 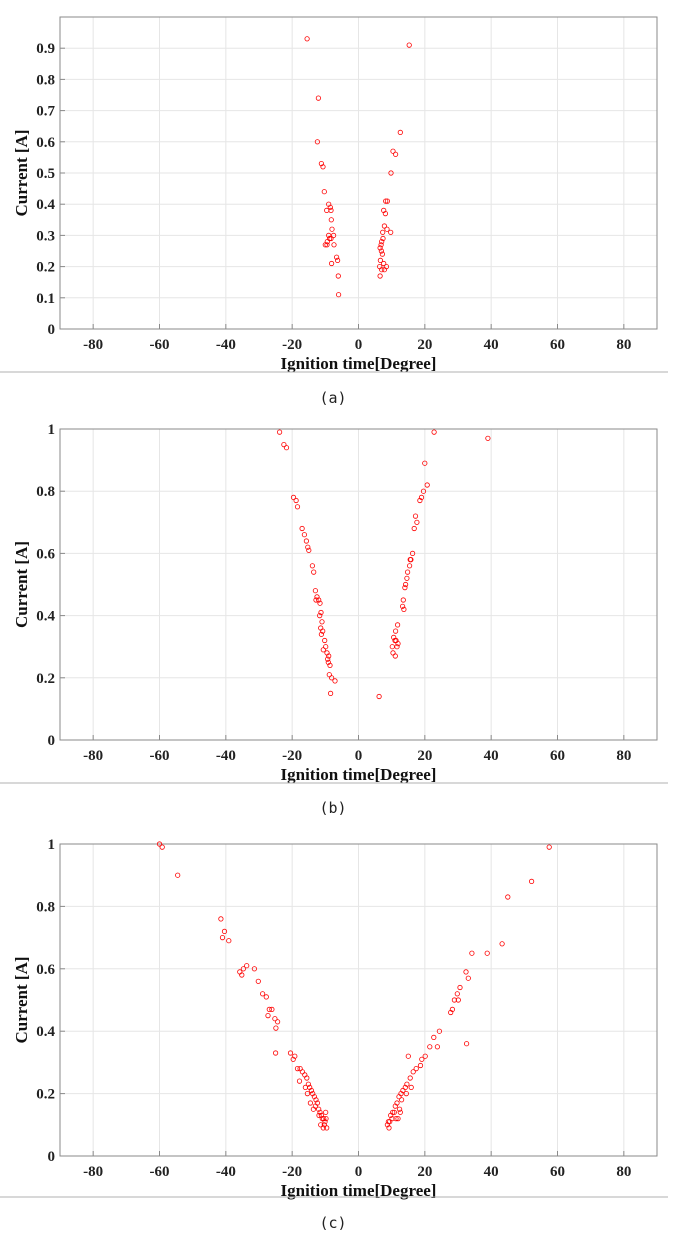 I want to click on x-tick-label: 80, so click(x=623, y=1172).